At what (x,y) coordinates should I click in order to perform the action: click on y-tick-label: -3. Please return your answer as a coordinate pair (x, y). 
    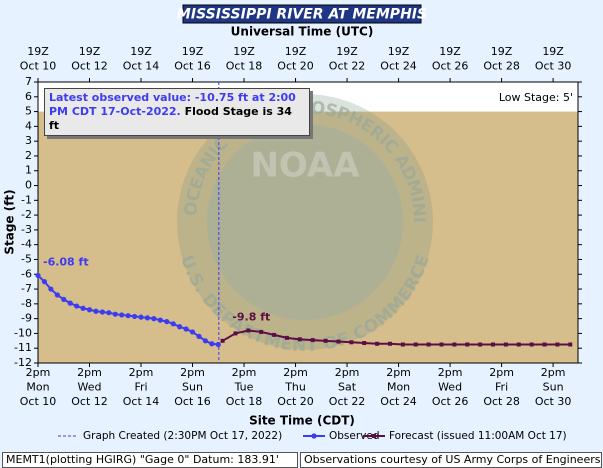
    Looking at the image, I should click on (26, 229).